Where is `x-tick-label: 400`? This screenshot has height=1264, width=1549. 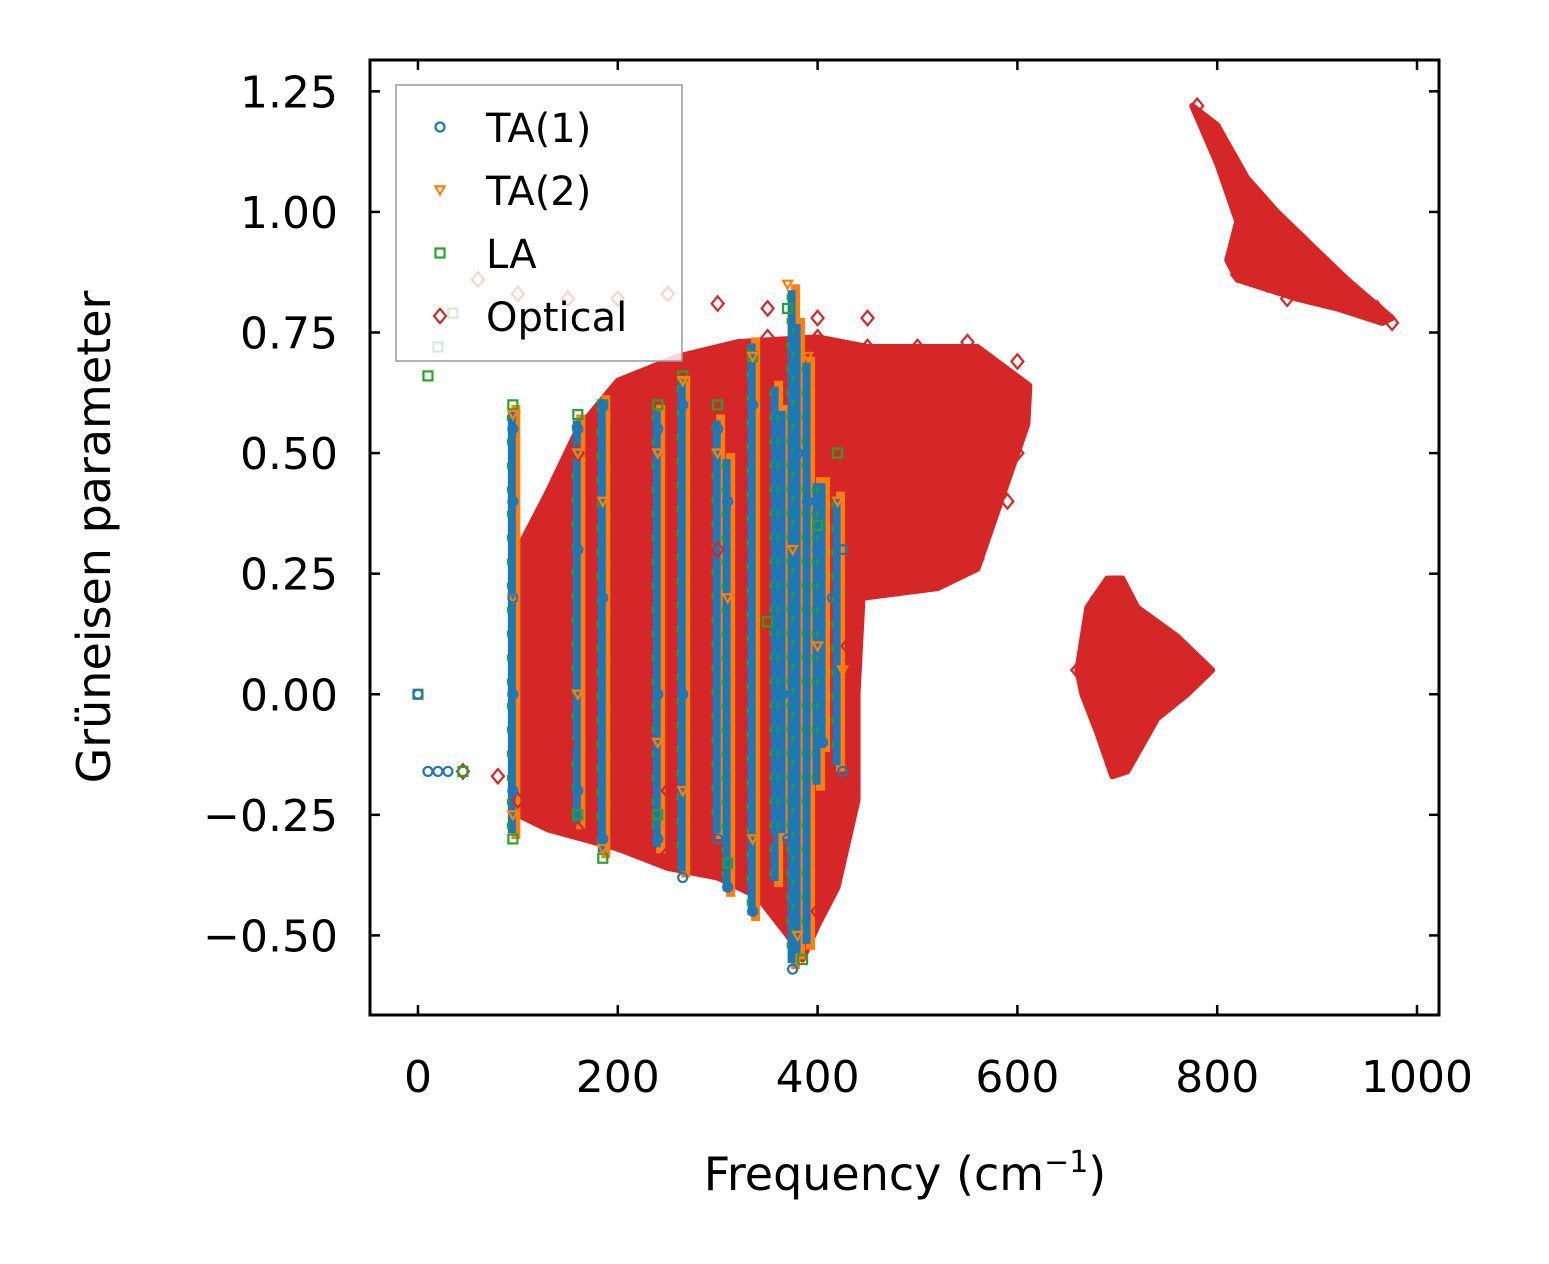 x-tick-label: 400 is located at coordinates (818, 1077).